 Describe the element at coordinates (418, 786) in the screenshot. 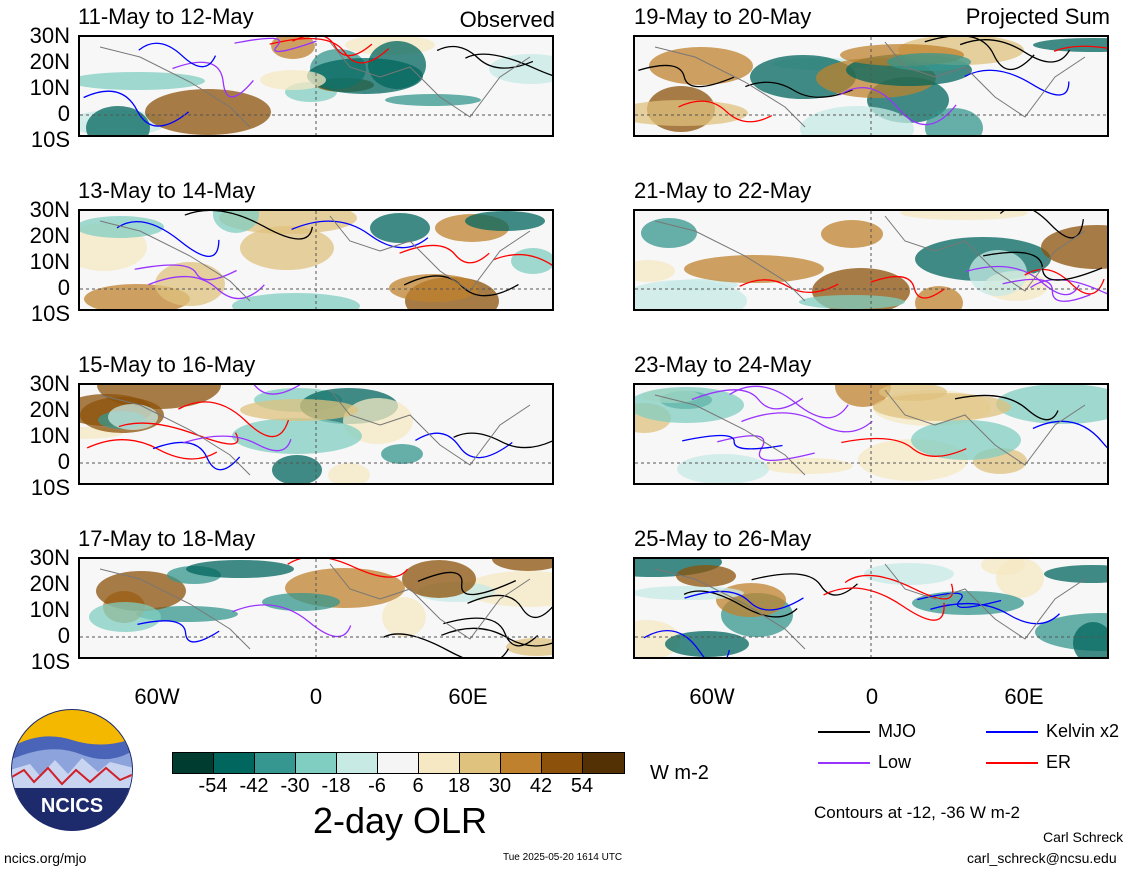

I see `colorbar-tick-label: 6` at that location.